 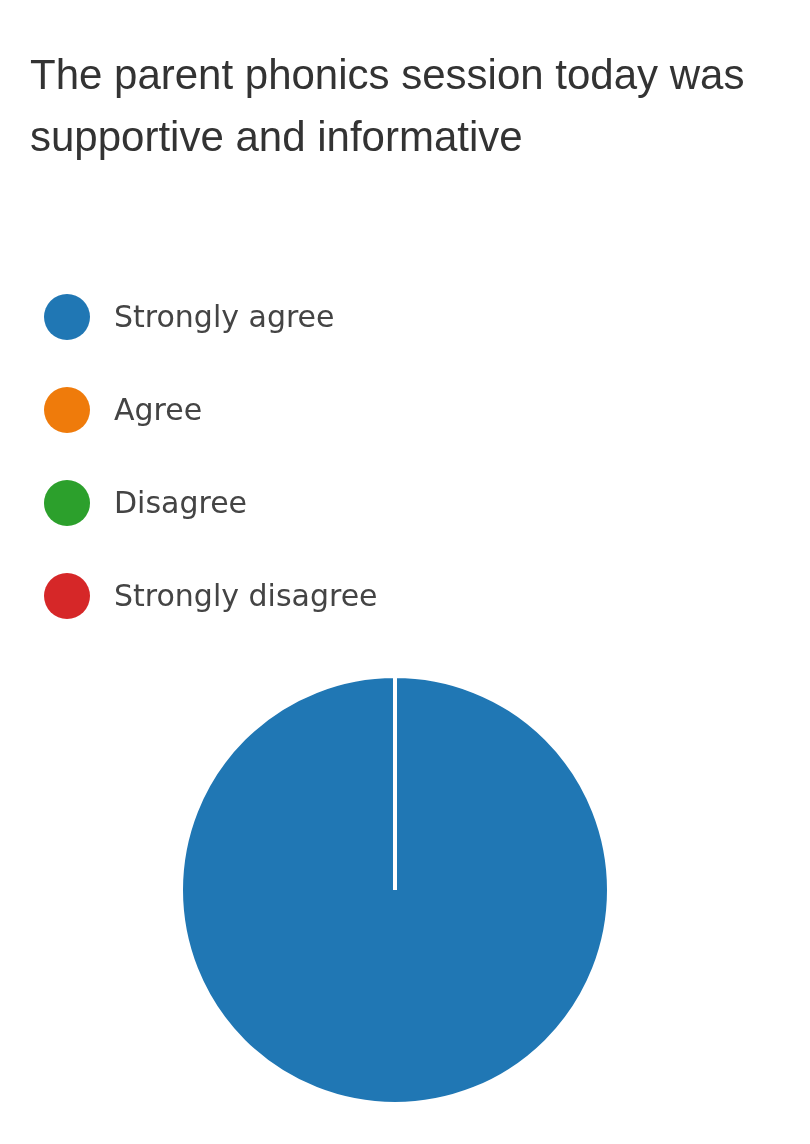 I want to click on legend-label: Strongly disagree, so click(x=246, y=595).